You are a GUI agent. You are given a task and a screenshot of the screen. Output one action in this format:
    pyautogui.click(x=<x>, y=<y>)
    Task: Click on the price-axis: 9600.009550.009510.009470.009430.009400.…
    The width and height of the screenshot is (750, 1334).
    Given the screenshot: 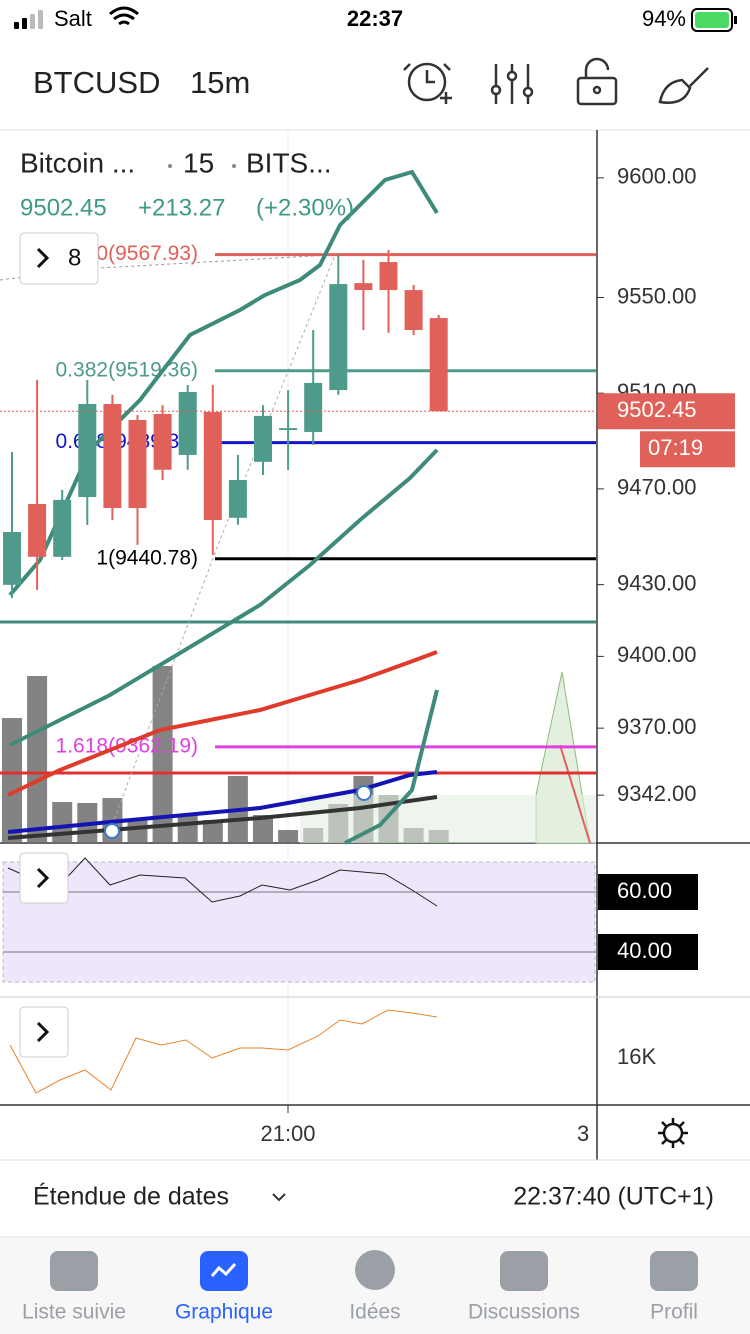 What is the action you would take?
    pyautogui.click(x=666, y=485)
    